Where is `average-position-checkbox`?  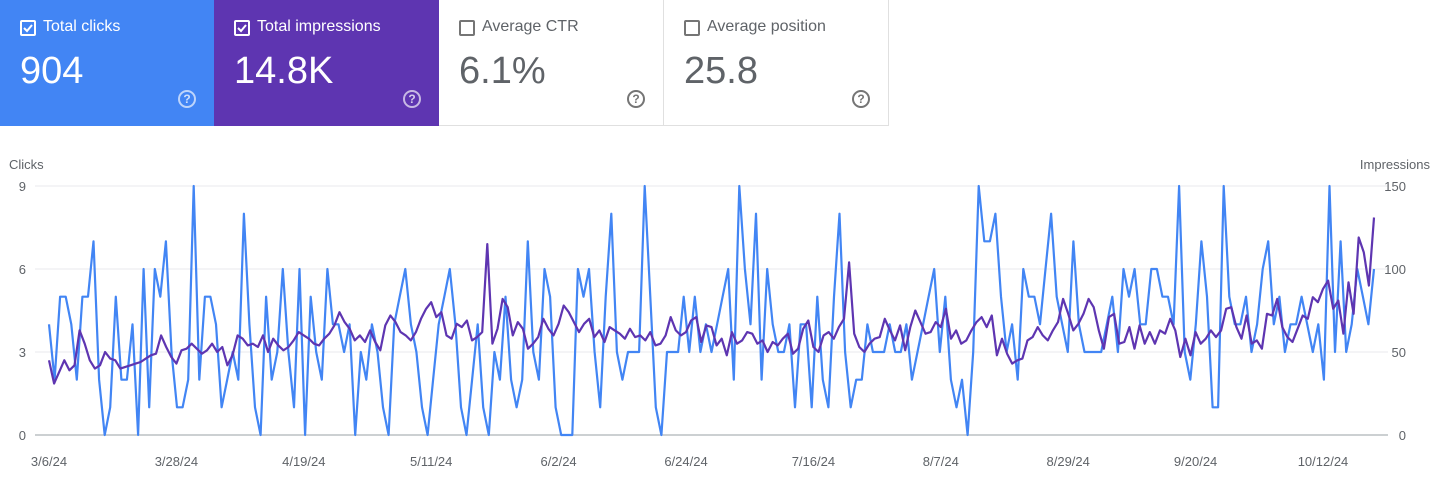 average-position-checkbox is located at coordinates (692, 28).